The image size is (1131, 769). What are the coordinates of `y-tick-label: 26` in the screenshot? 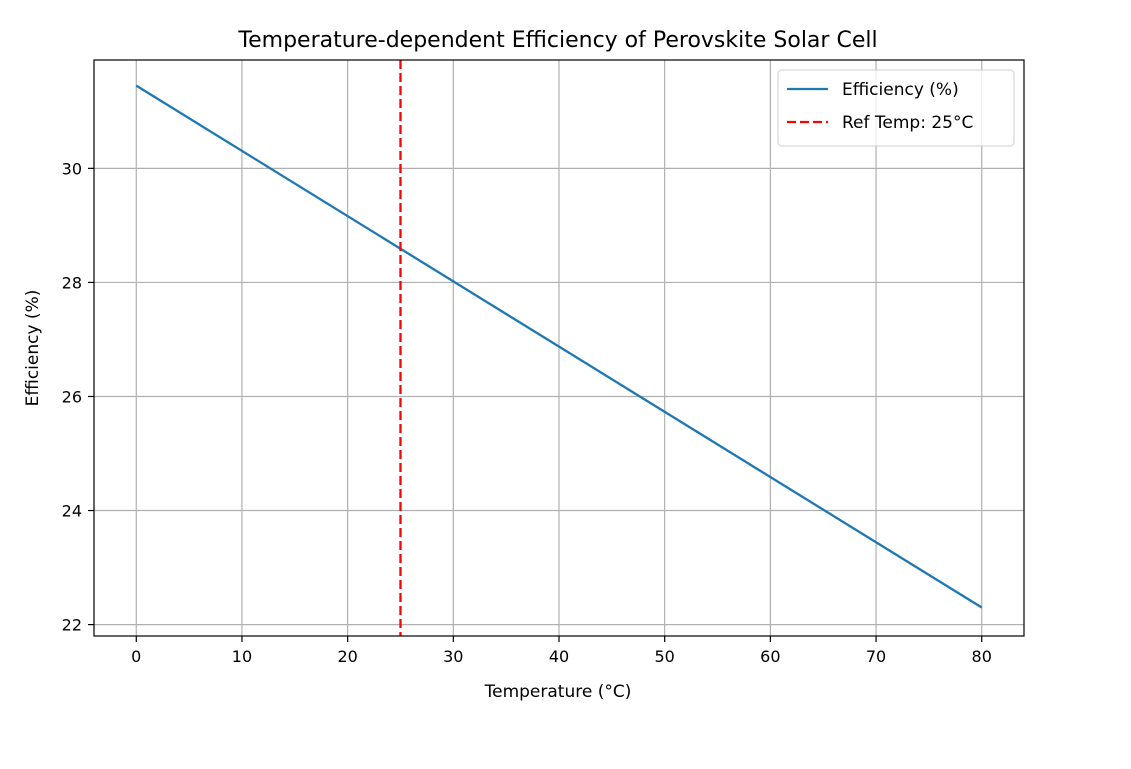 It's located at (72, 396).